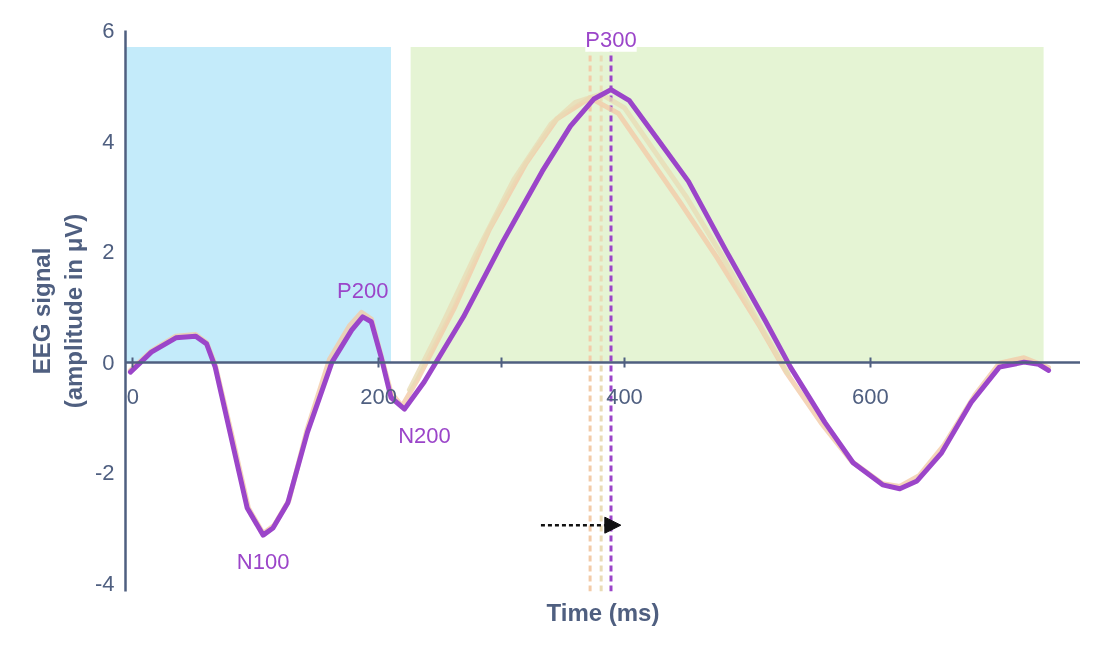 The image size is (1102, 656). What do you see at coordinates (603, 612) in the screenshot?
I see `x-axis-title: Time (ms)` at bounding box center [603, 612].